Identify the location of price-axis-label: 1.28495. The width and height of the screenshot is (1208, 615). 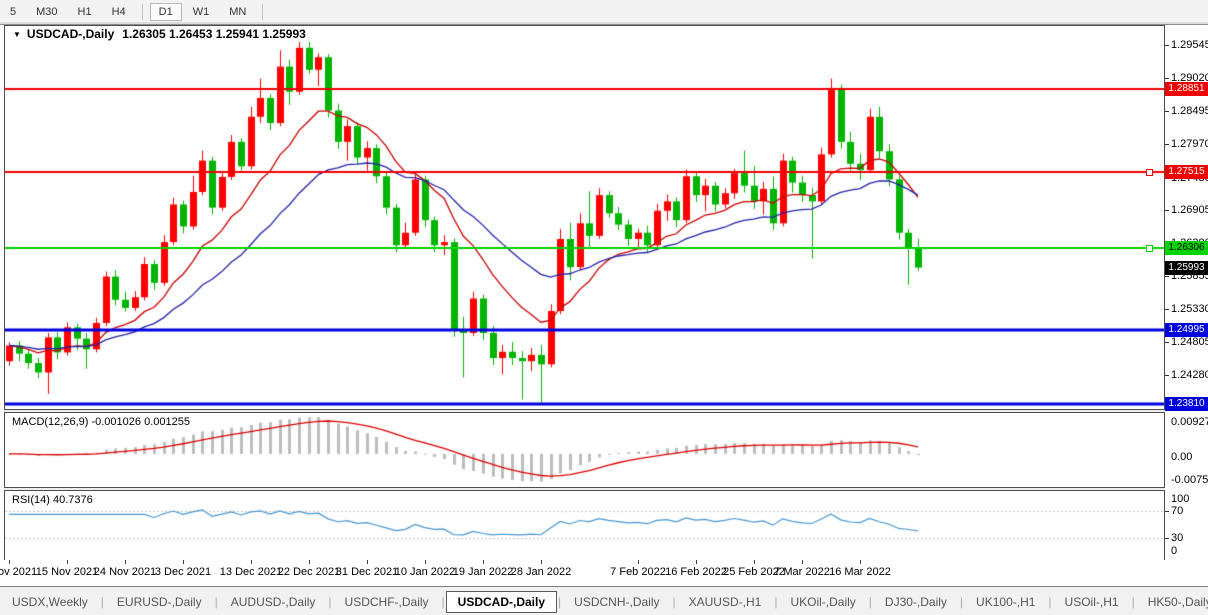
(1189, 110).